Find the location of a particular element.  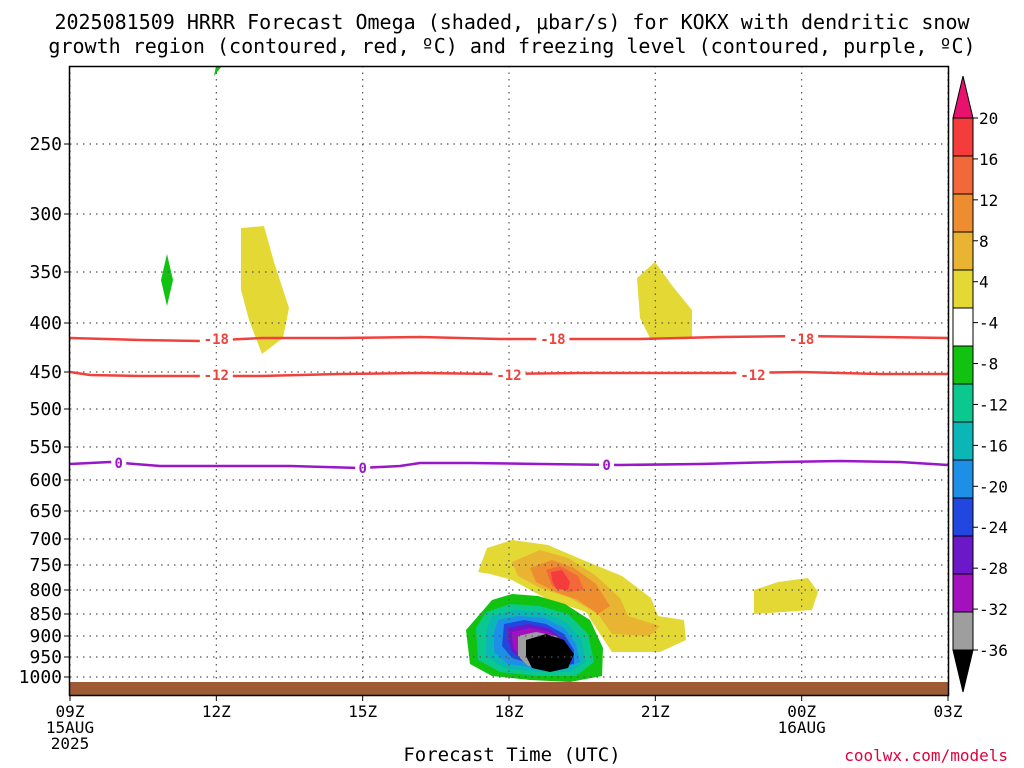

y-tick-label: 300 is located at coordinates (45, 214).